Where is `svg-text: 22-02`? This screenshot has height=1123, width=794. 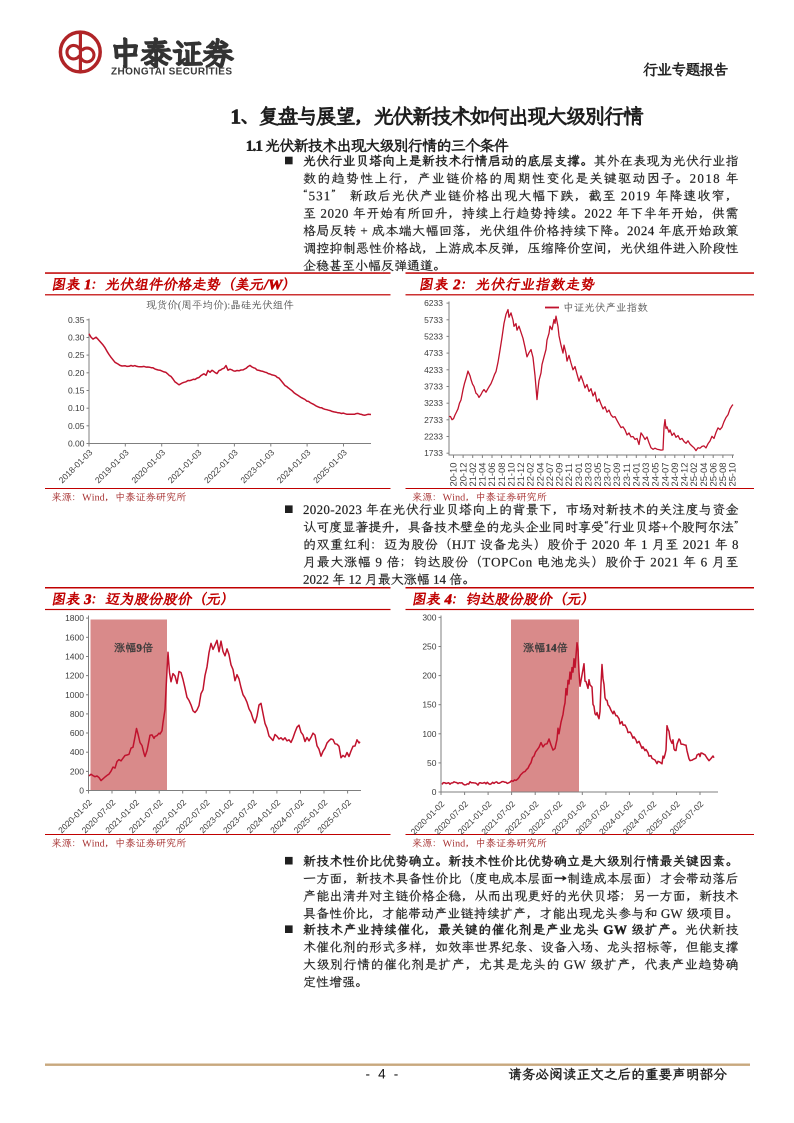
svg-text: 22-02 is located at coordinates (530, 475).